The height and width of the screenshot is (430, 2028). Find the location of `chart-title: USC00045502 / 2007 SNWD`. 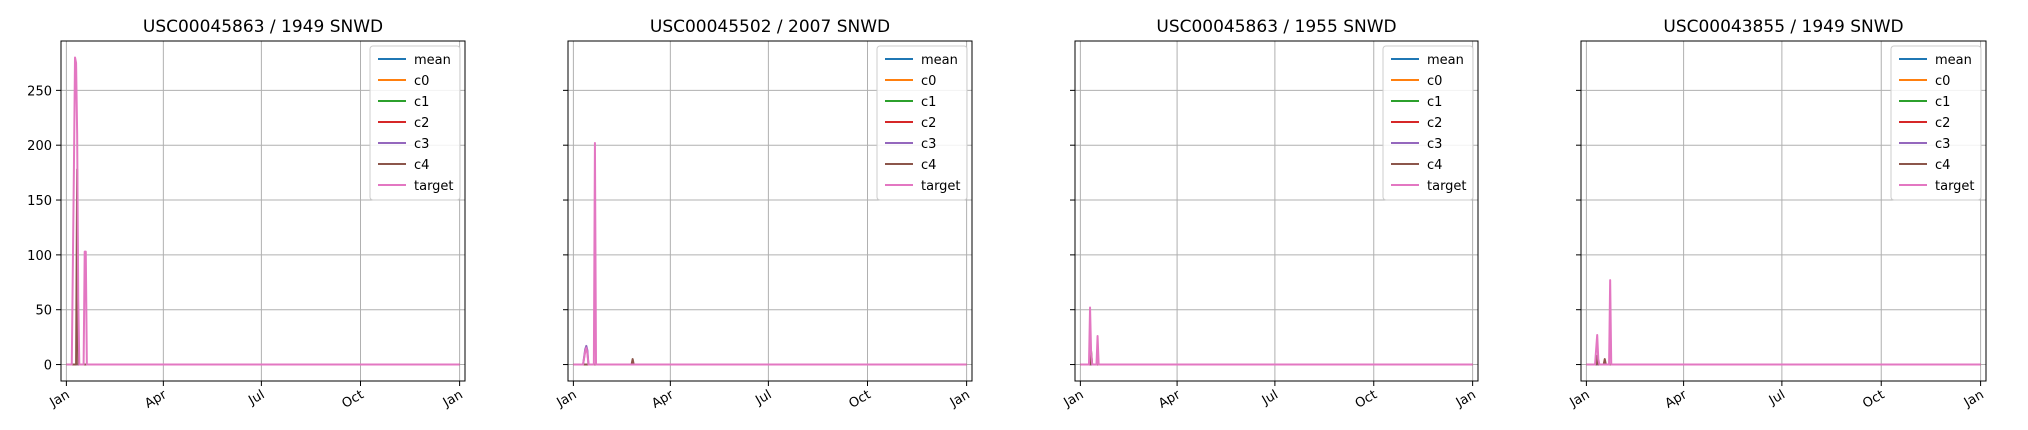

chart-title: USC00045502 / 2007 SNWD is located at coordinates (770, 27).